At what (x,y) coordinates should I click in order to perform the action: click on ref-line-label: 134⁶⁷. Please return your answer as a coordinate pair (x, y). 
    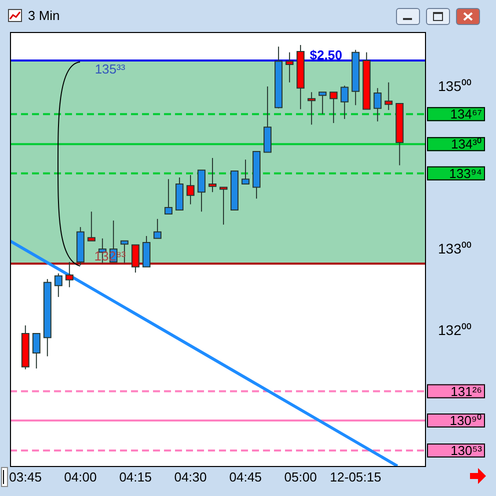
    Looking at the image, I should click on (466, 114).